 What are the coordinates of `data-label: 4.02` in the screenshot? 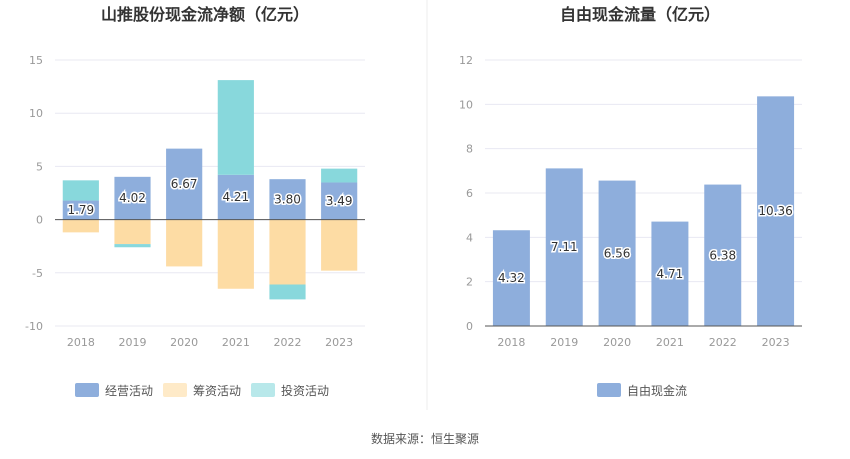 It's located at (132, 198).